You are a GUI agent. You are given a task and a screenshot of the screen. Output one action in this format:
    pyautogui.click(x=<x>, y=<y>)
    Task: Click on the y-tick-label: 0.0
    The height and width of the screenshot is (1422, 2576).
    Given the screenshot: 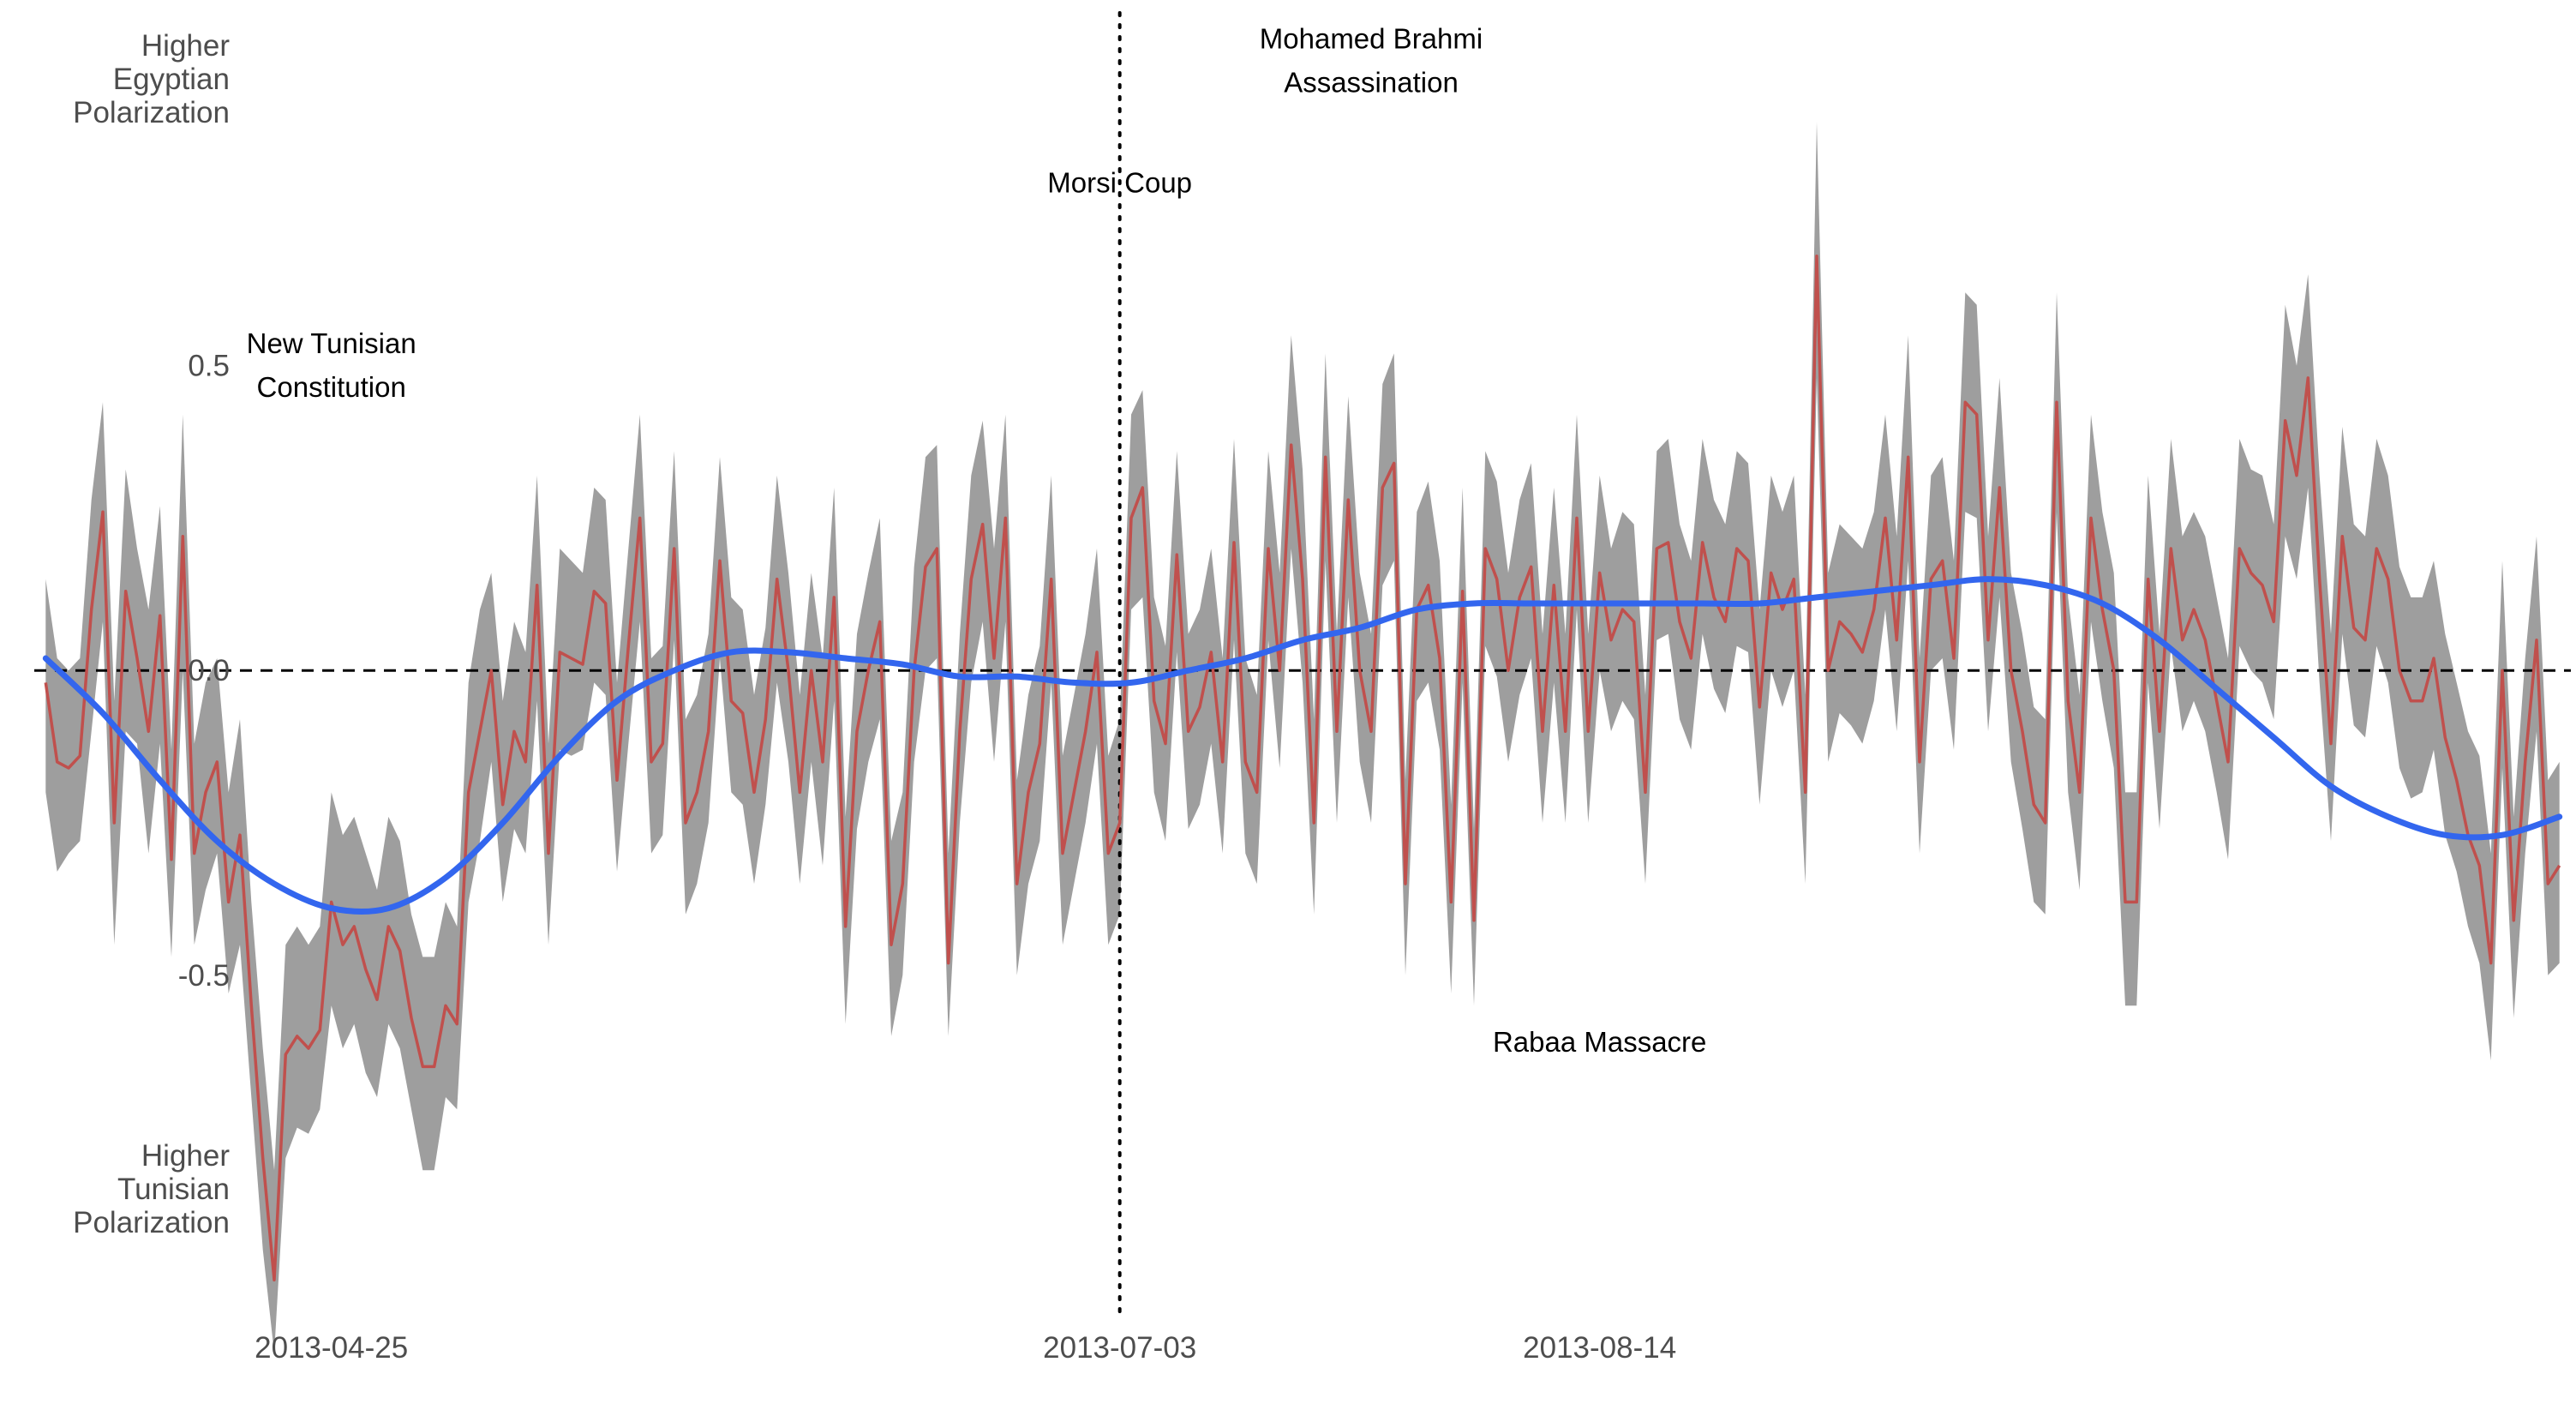 What is the action you would take?
    pyautogui.click(x=209, y=670)
    